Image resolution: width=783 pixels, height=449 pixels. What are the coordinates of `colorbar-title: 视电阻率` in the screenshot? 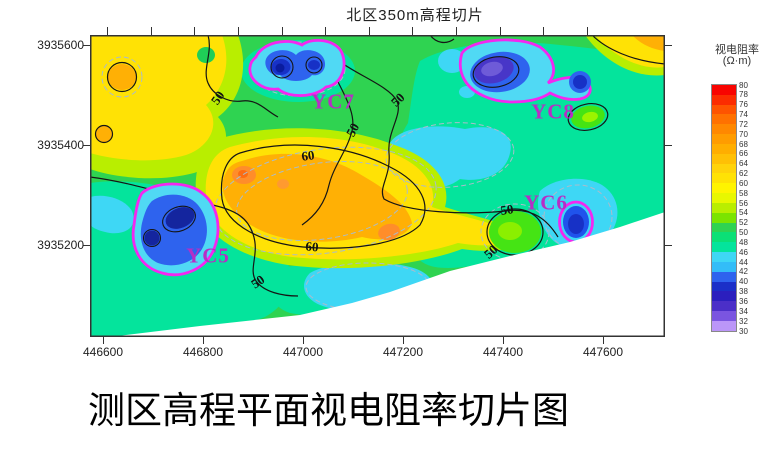 It's located at (737, 50).